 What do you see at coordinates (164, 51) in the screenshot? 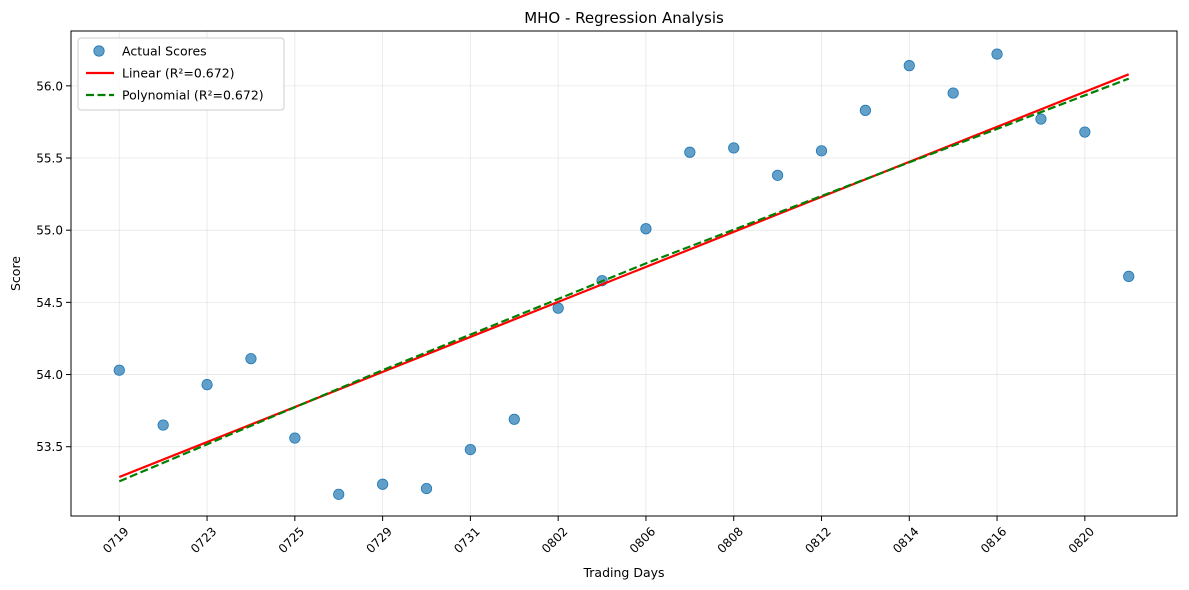
I see `legend-label: Actual Scores` at bounding box center [164, 51].